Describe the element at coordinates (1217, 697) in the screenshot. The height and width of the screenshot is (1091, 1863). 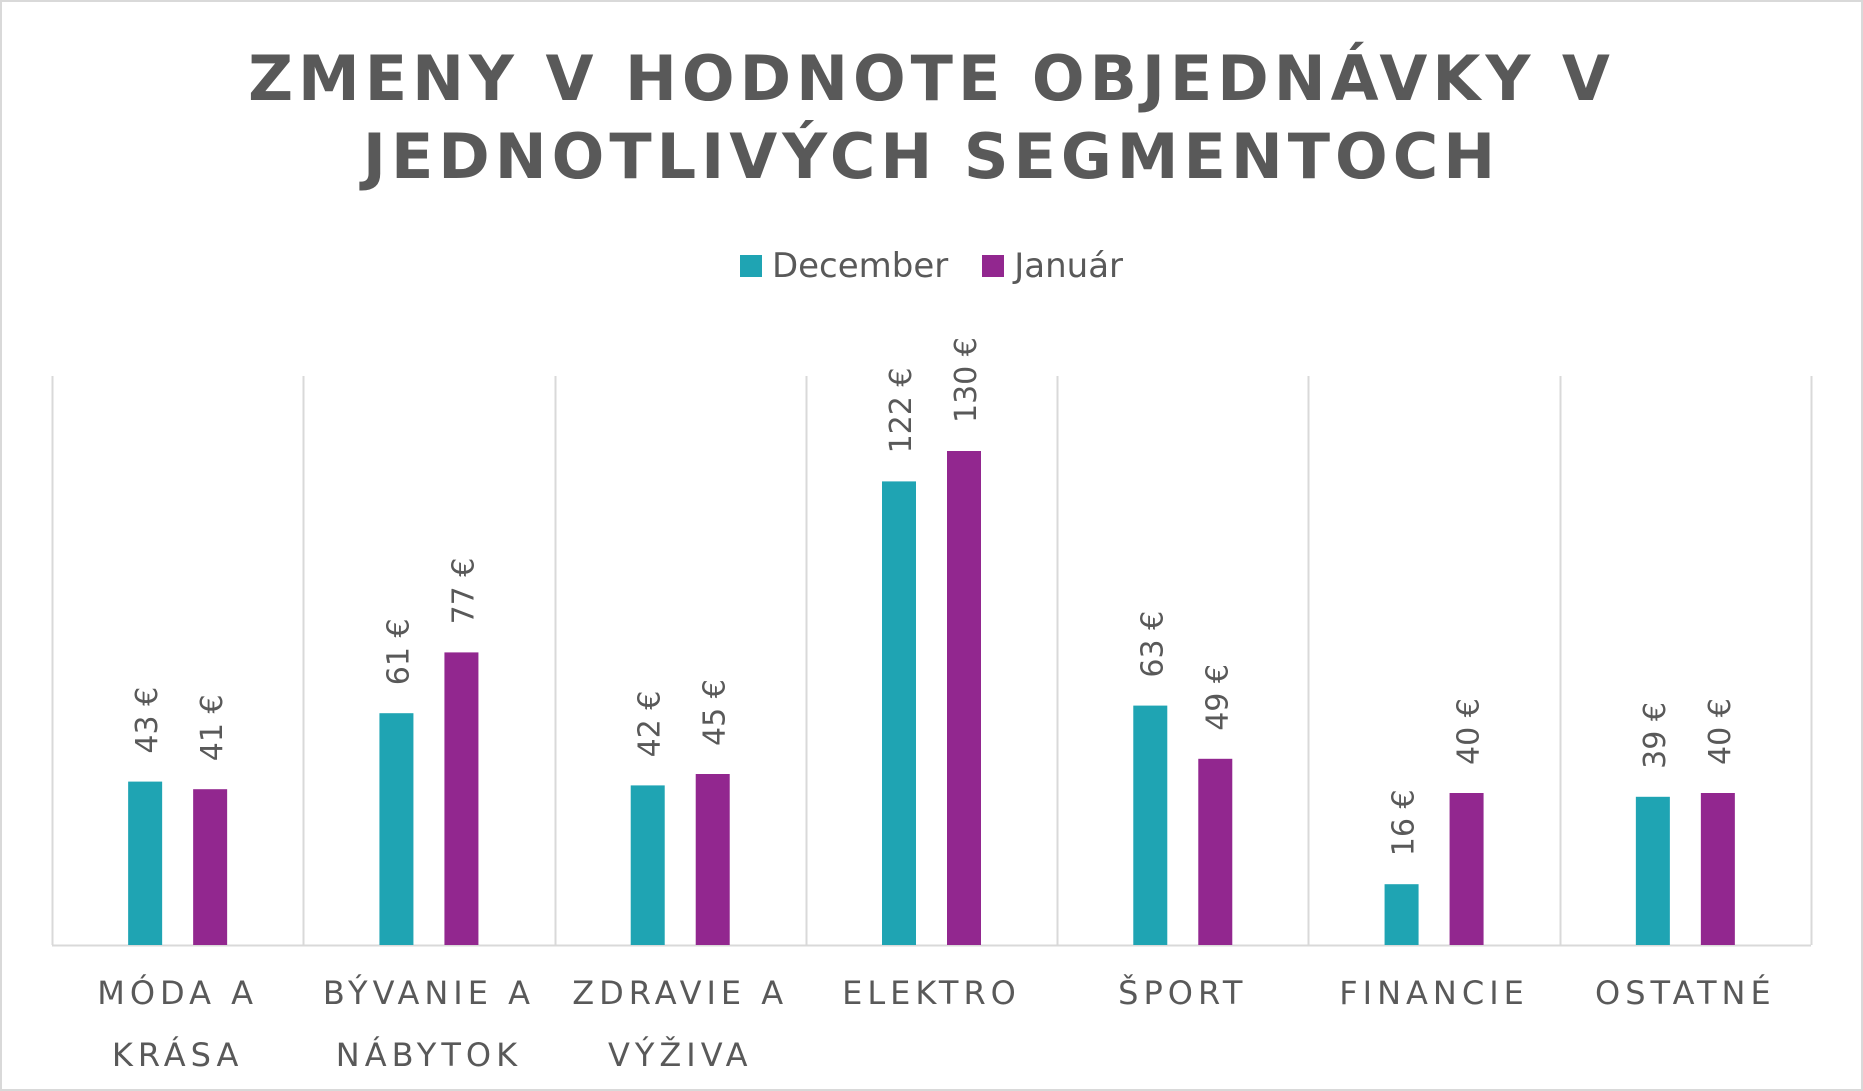
I see `data-label: 49 €` at that location.